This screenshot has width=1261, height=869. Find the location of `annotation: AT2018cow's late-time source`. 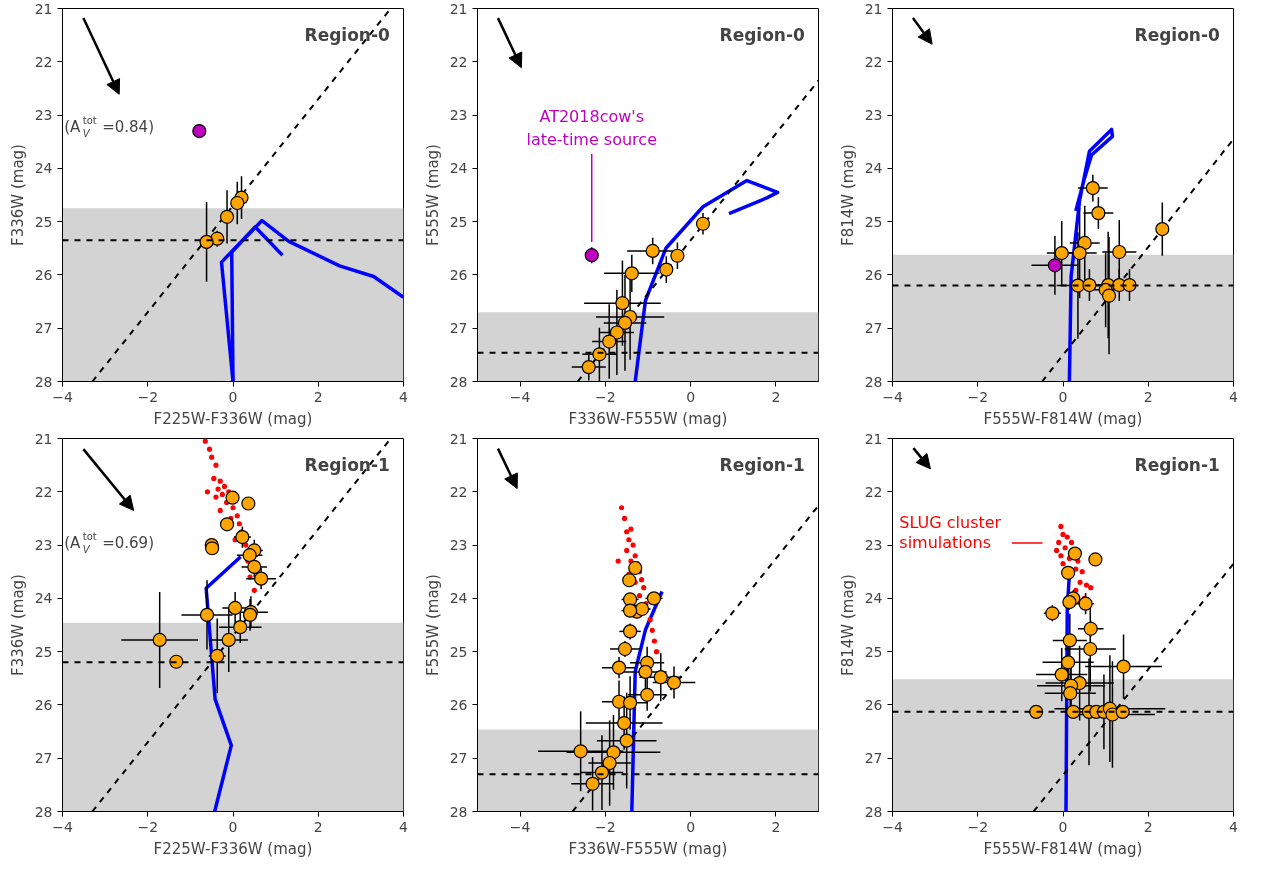

annotation: AT2018cow's late-time source is located at coordinates (591, 128).